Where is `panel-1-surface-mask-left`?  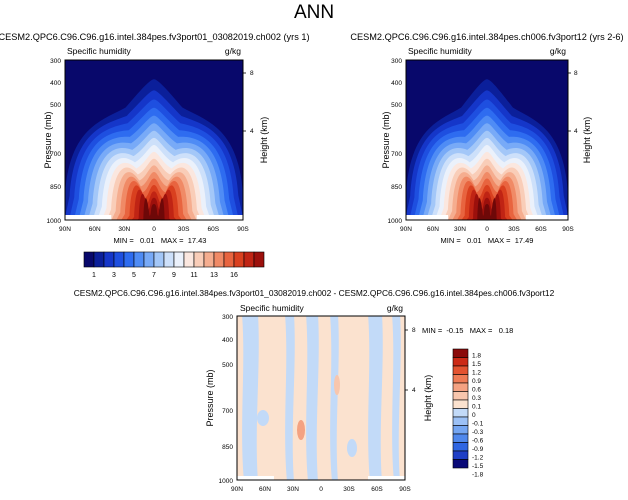 panel-1-surface-mask-left is located at coordinates (88, 217).